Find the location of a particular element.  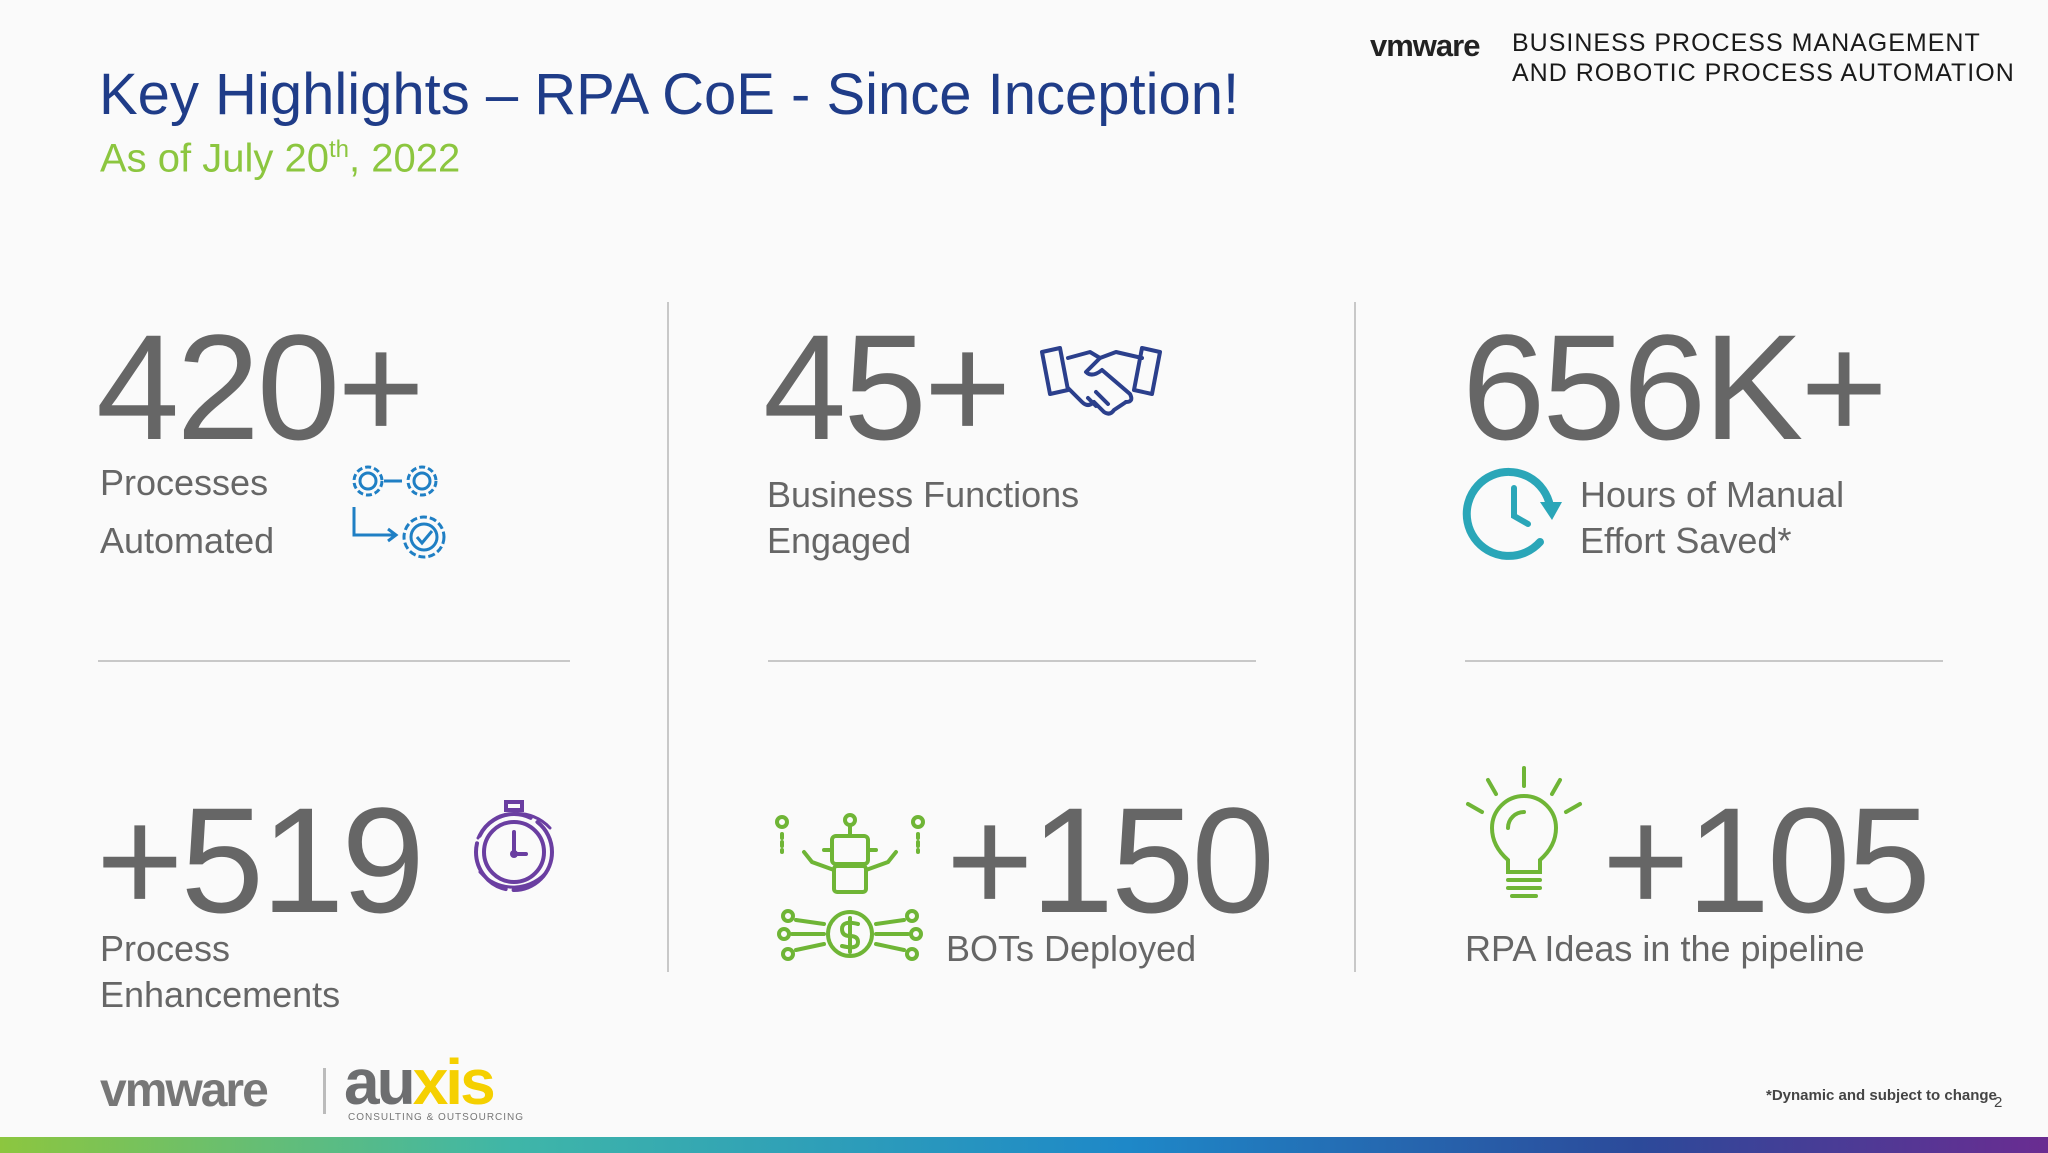

page-number: 2 is located at coordinates (1998, 1102).